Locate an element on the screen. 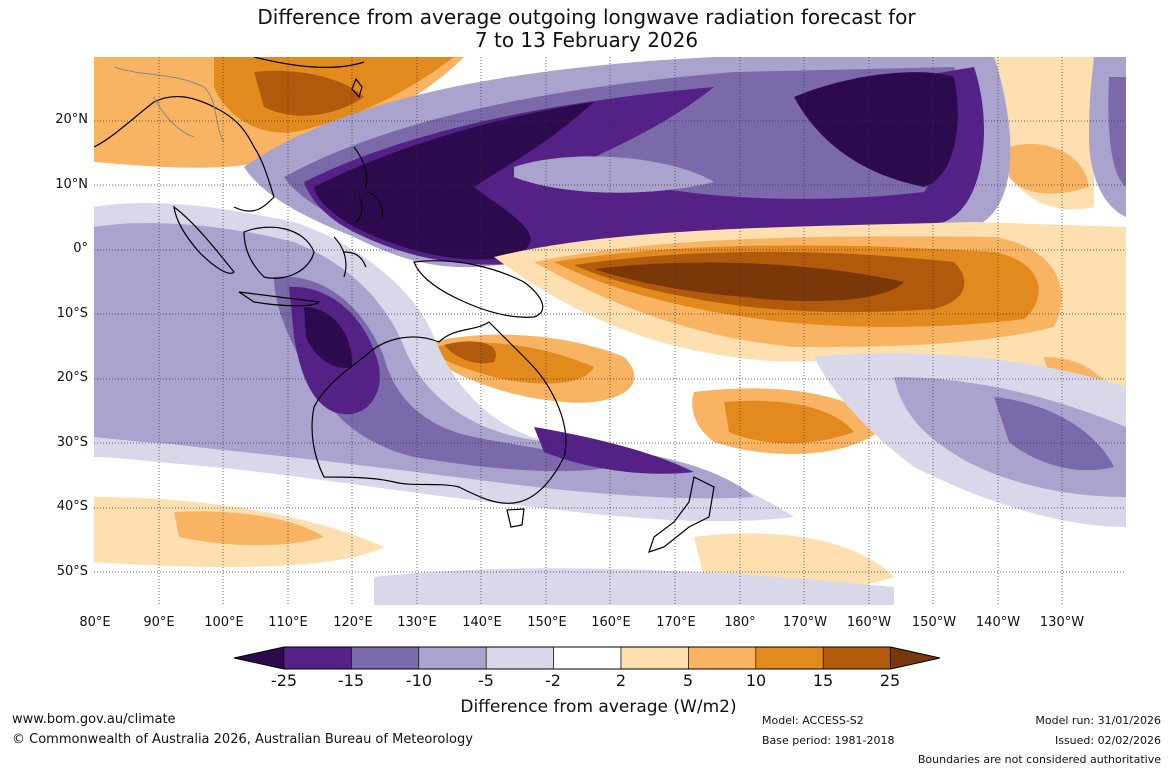  lon-label-140e: 140°E is located at coordinates (482, 622).